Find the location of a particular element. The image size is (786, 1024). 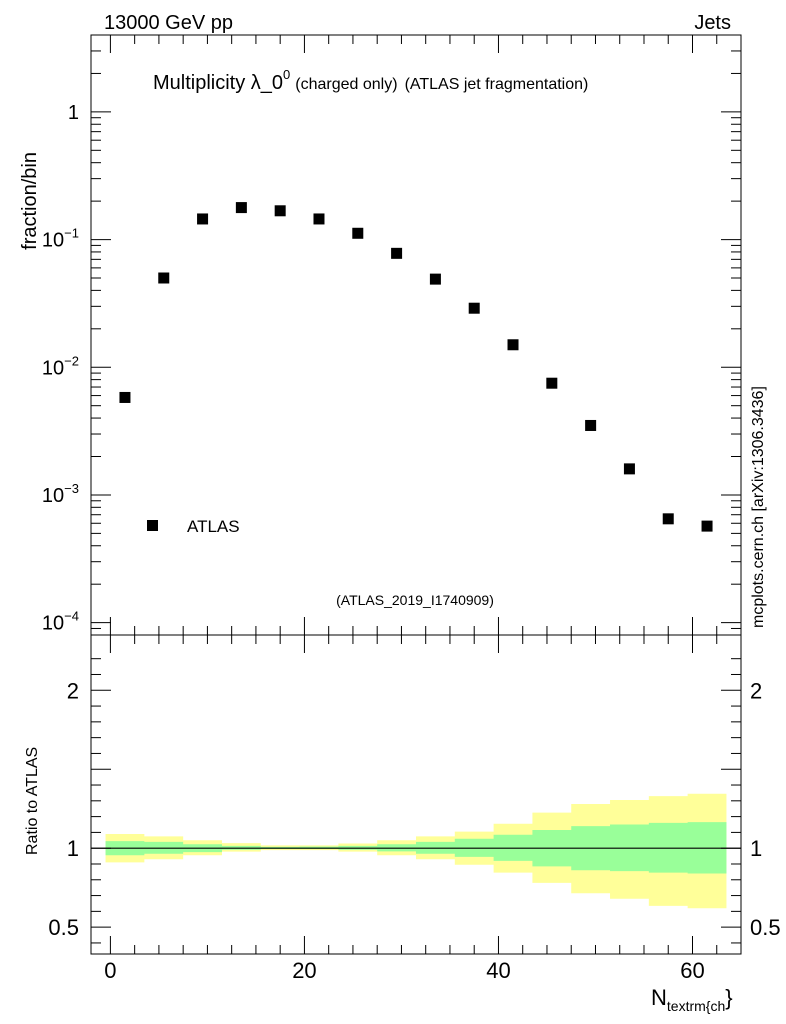

x-axis-label: Ntextrm{ch} is located at coordinates (692, 999).